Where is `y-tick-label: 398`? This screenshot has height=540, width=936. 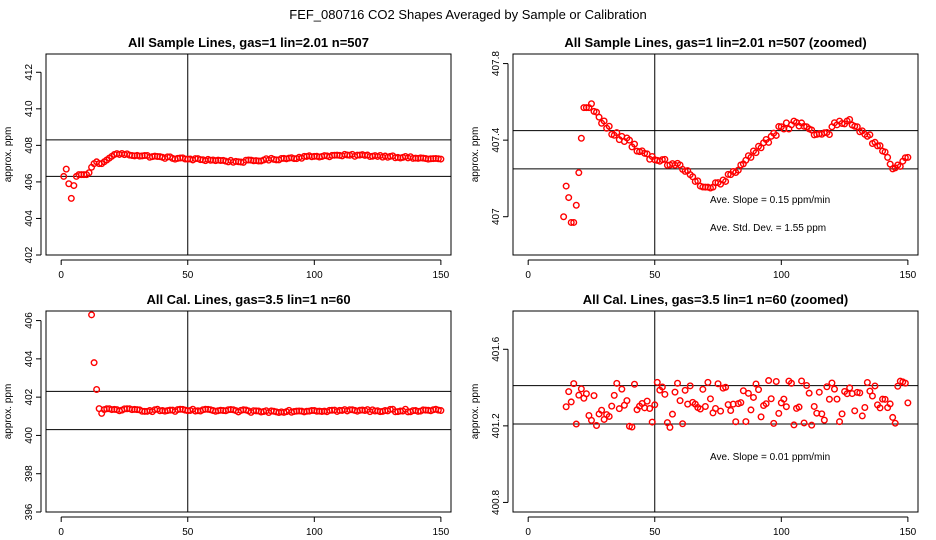 y-tick-label: 398 is located at coordinates (29, 473).